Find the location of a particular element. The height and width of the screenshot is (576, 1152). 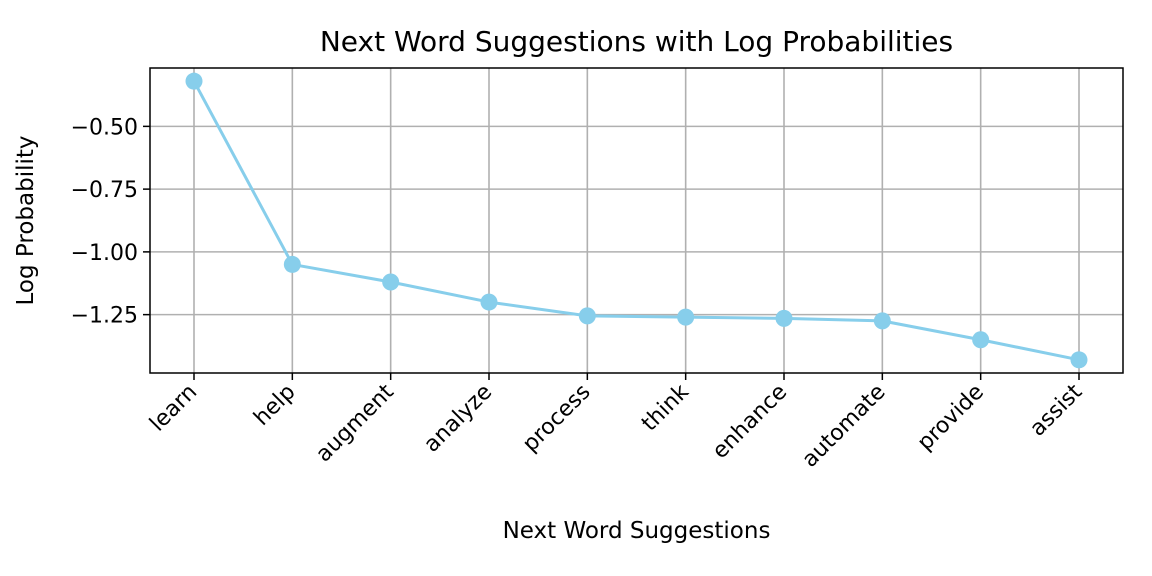

x-tick-label: help is located at coordinates (274, 405).